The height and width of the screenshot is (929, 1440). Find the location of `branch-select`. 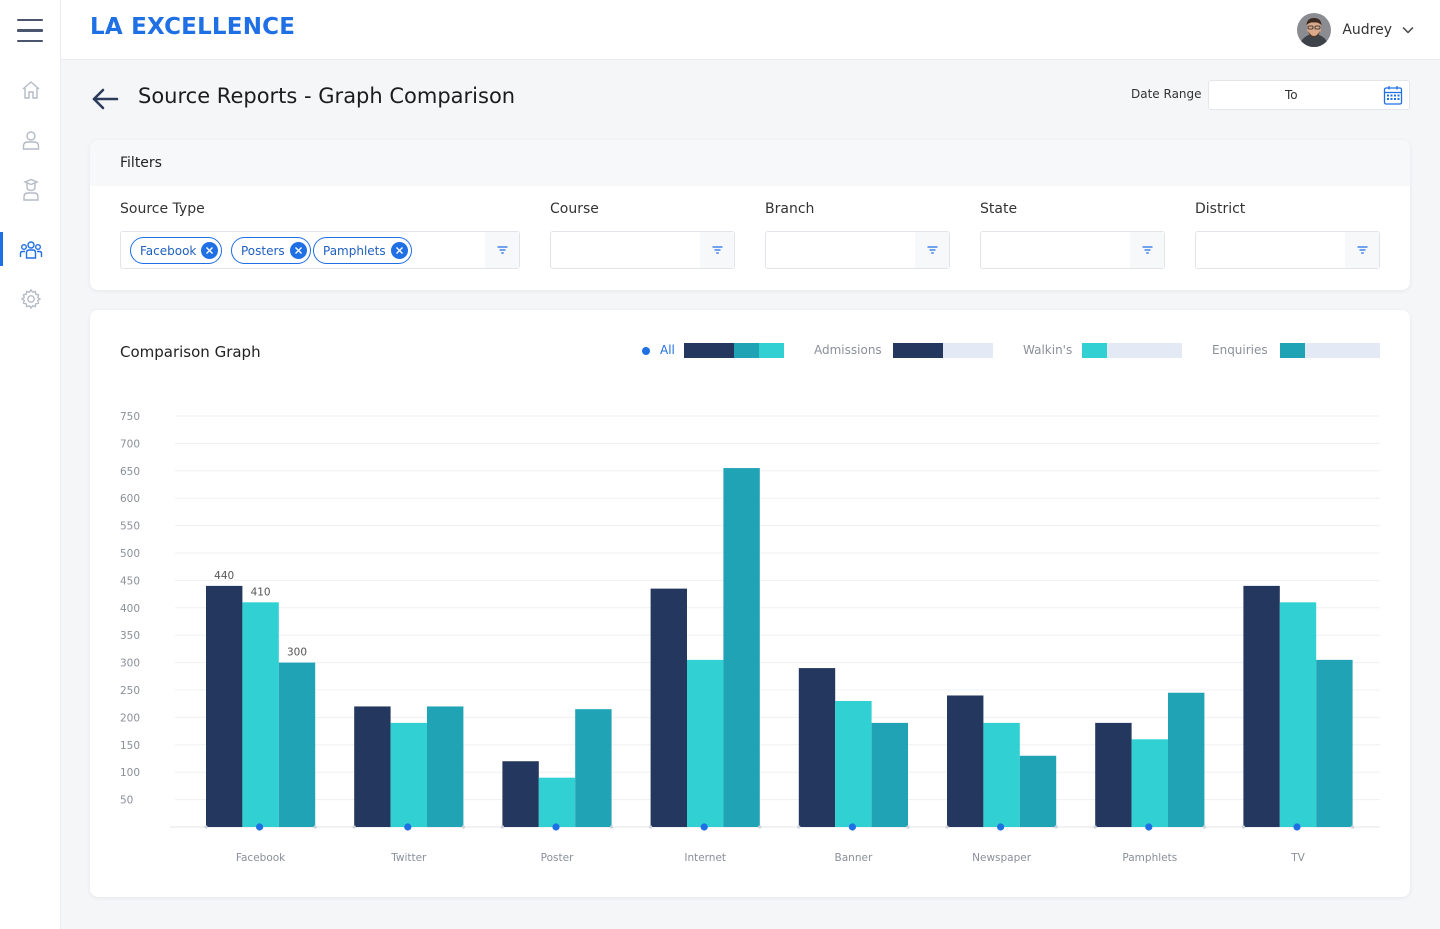

branch-select is located at coordinates (857, 250).